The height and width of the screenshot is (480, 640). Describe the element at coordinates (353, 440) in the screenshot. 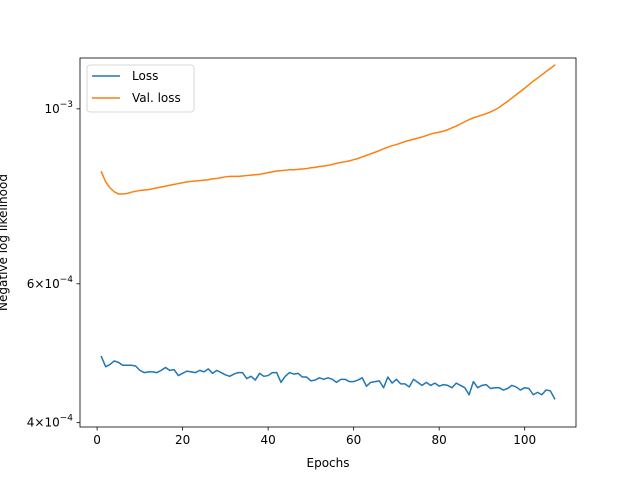

I see `x-tick-label: 60` at that location.